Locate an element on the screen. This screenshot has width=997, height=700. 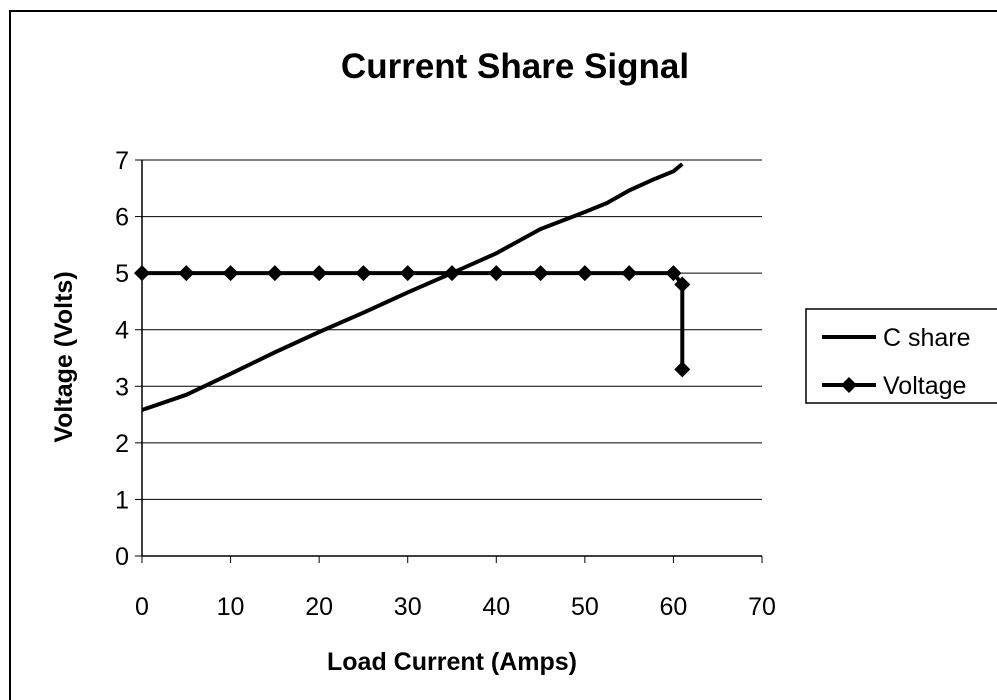
x-tick-label: 30 is located at coordinates (408, 607).